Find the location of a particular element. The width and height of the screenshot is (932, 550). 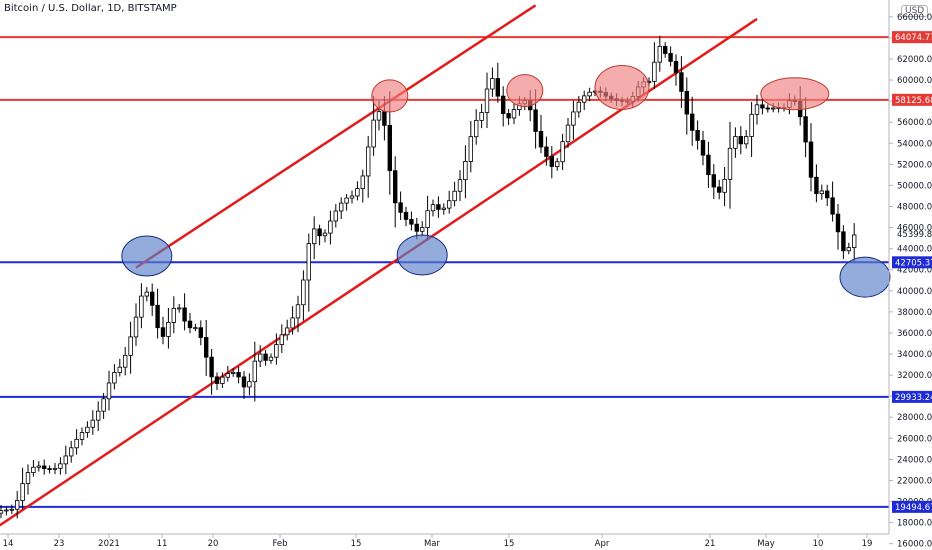

currency-badge: USD is located at coordinates (915, 11).